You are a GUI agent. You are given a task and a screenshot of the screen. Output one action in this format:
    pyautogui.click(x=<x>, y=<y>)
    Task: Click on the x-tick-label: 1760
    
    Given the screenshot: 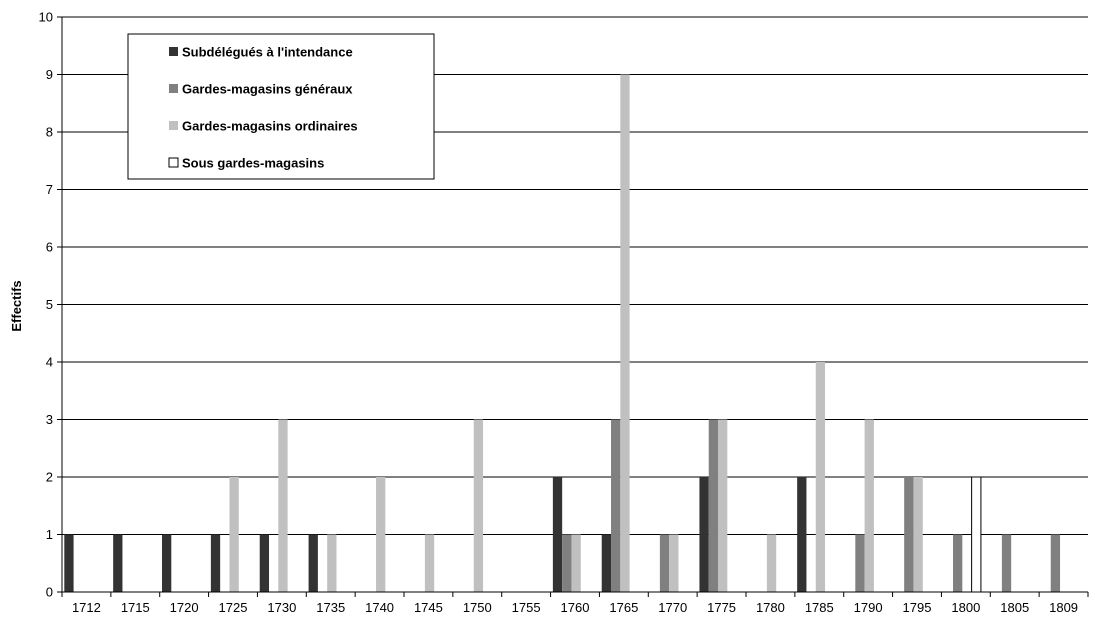 What is the action you would take?
    pyautogui.click(x=575, y=607)
    